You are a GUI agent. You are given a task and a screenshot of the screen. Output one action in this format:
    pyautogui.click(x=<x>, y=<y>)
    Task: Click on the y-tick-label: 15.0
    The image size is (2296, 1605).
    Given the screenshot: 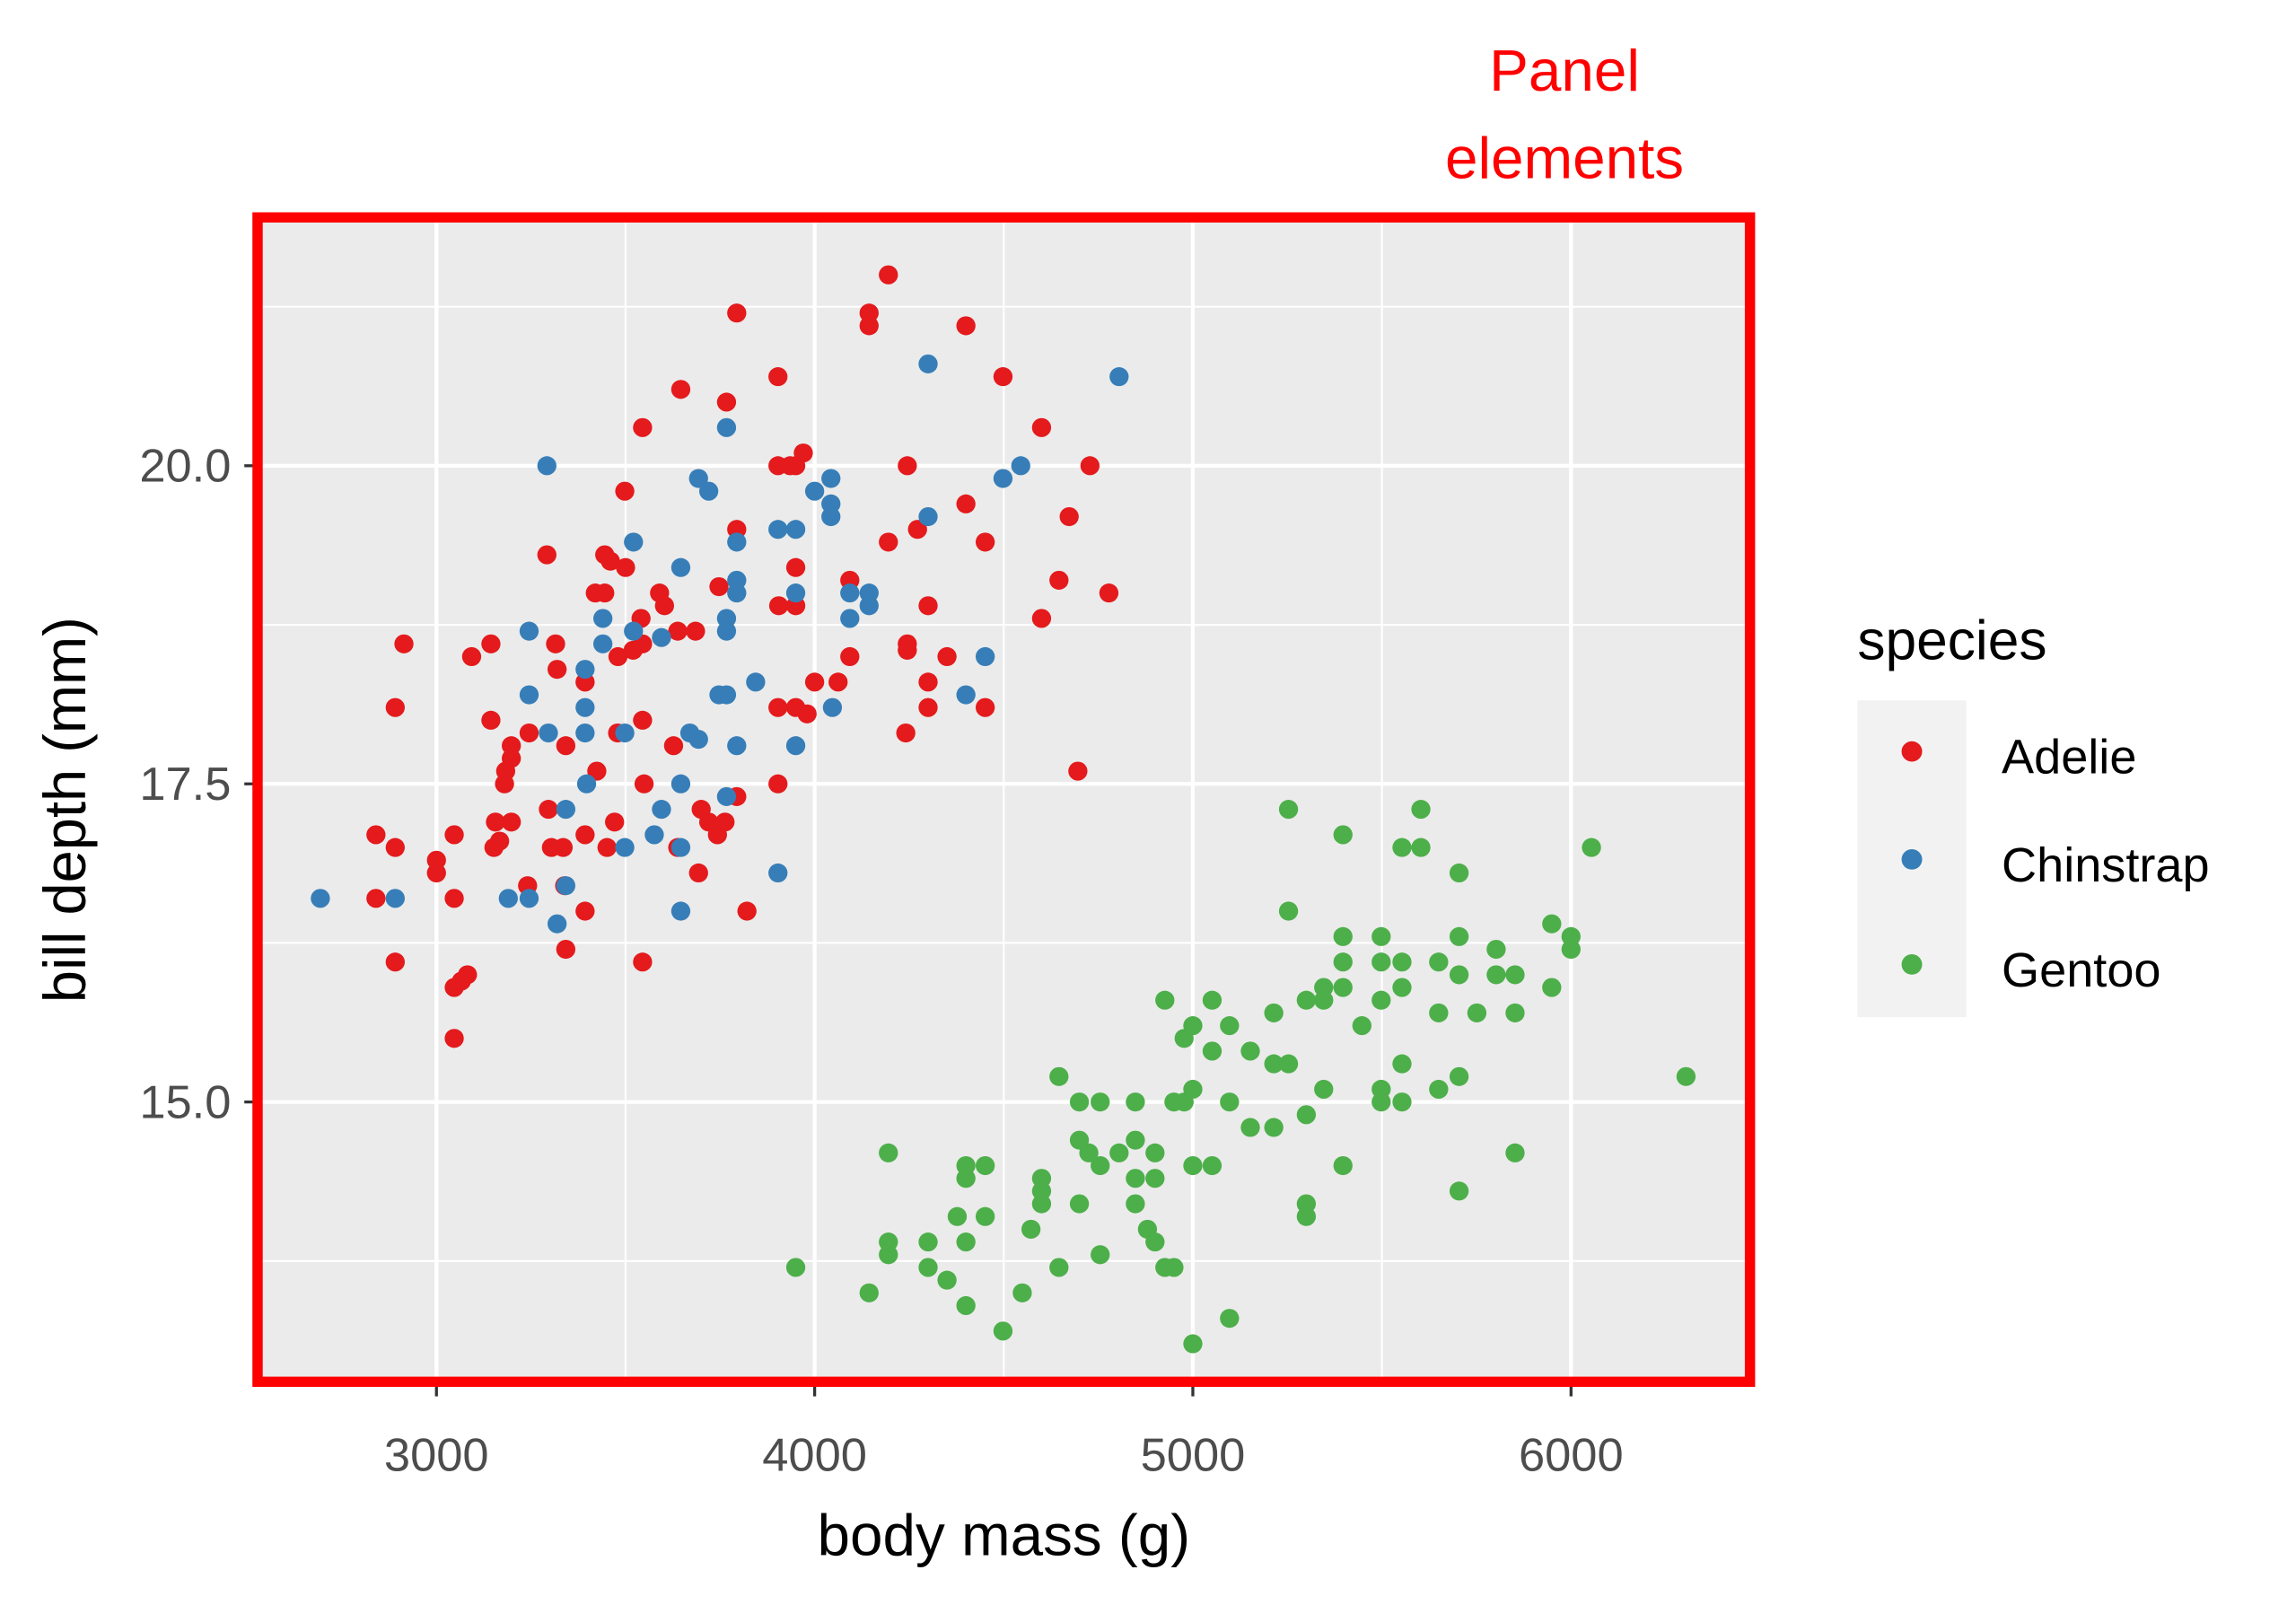 What is the action you would take?
    pyautogui.click(x=185, y=1103)
    